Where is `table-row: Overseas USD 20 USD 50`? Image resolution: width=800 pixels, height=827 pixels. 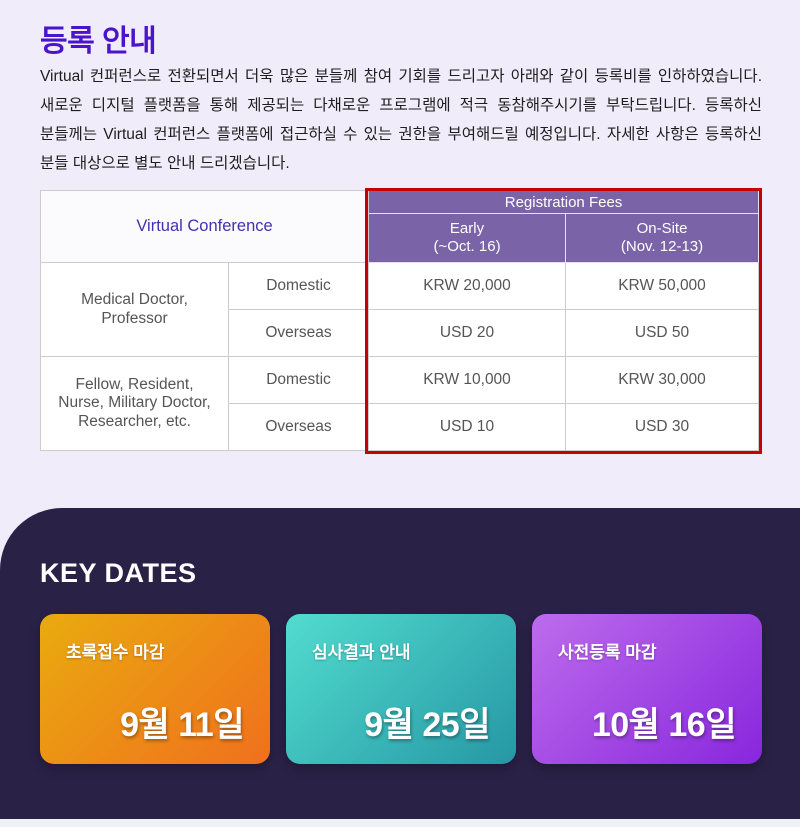
table-row: Overseas USD 20 USD 50 is located at coordinates (400, 333).